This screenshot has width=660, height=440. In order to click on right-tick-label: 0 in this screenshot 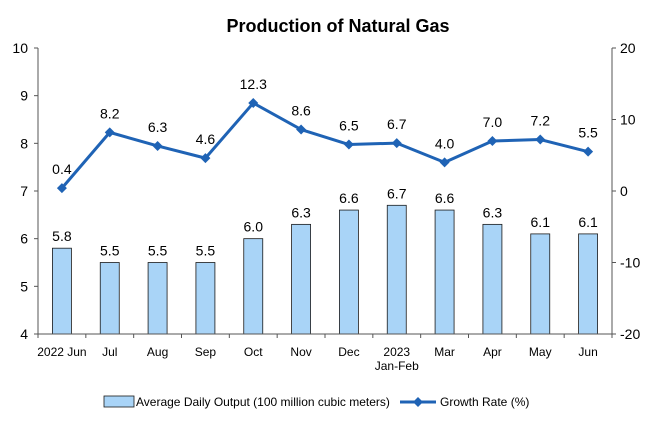, I will do `click(624, 191)`.